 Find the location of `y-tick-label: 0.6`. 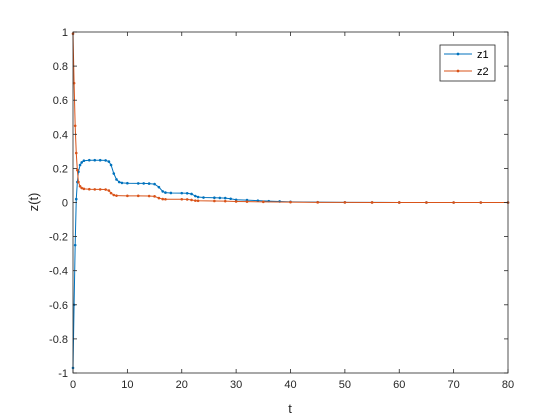

y-tick-label: 0.6 is located at coordinates (60, 101).